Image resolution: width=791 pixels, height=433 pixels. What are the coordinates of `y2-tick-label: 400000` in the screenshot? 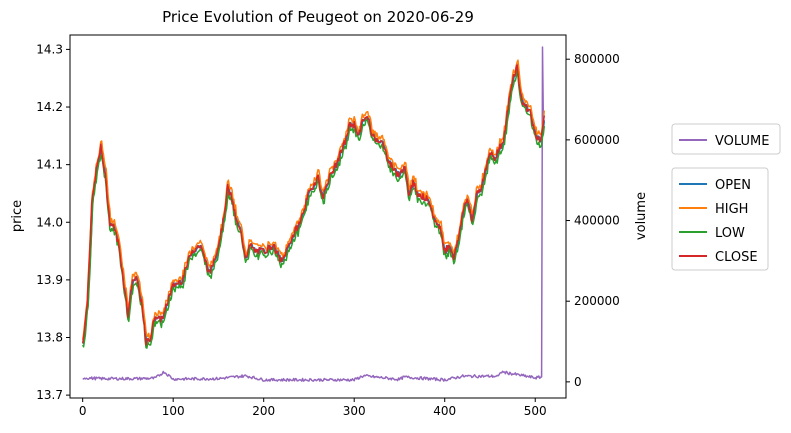 It's located at (597, 221).